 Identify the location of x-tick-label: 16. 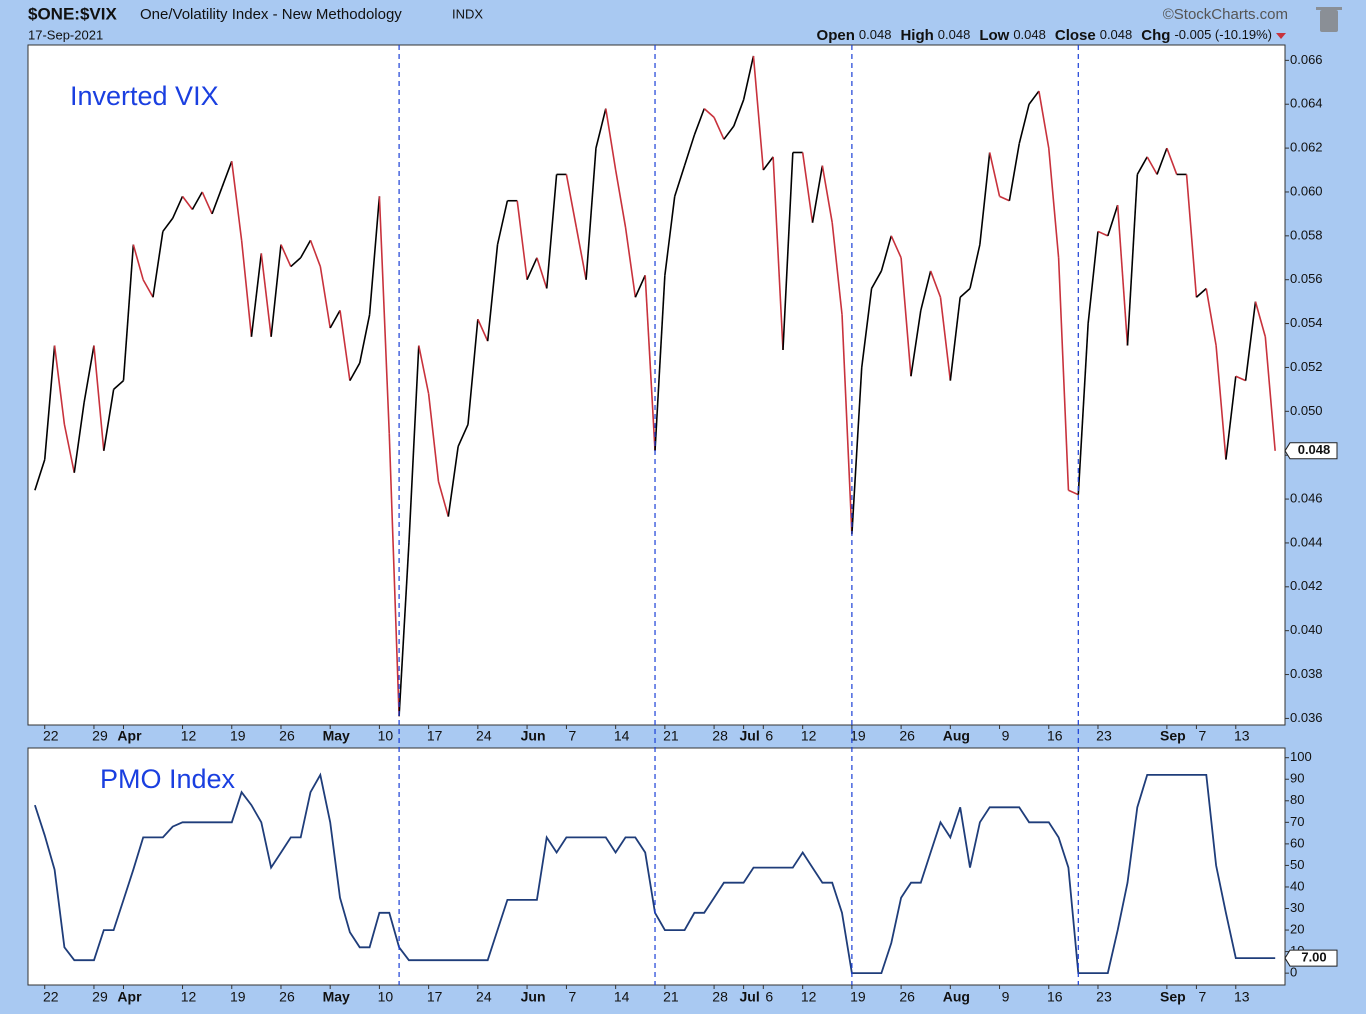
(1055, 736).